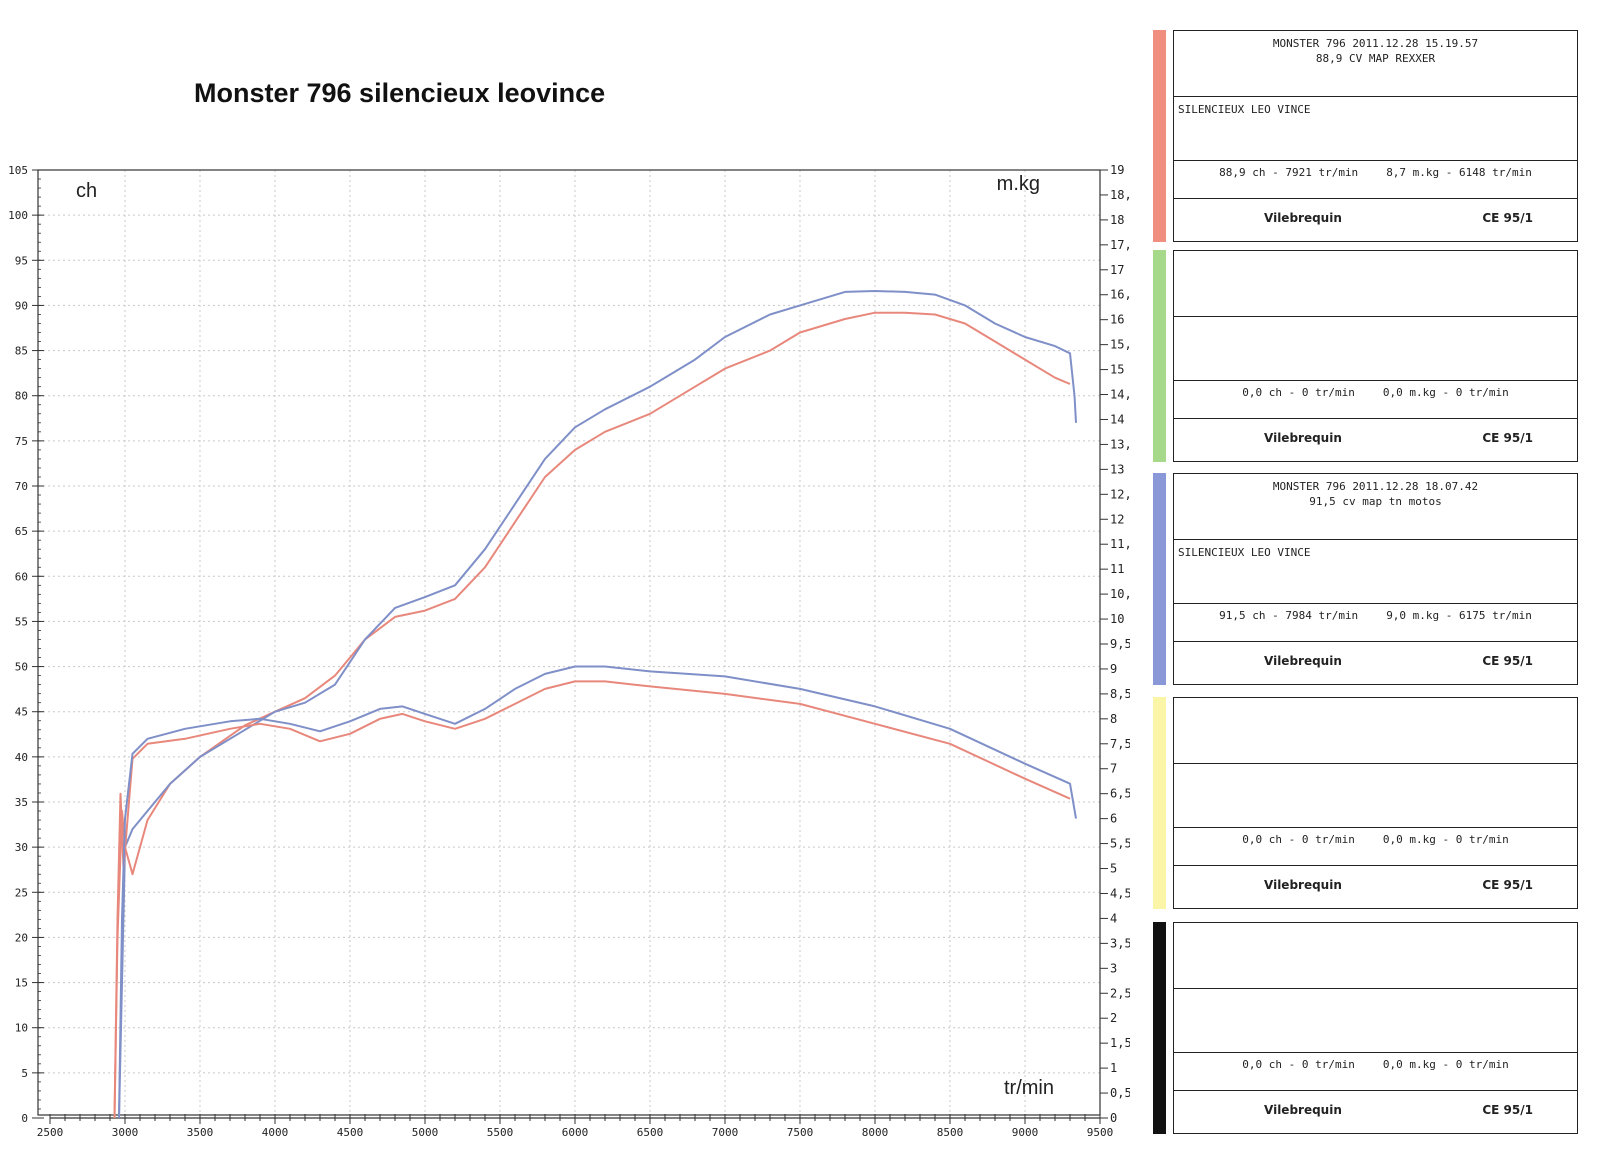  Describe the element at coordinates (1375, 43) in the screenshot. I see `run-title: MONSTER 796 2011.12.28 15.19.57` at that location.